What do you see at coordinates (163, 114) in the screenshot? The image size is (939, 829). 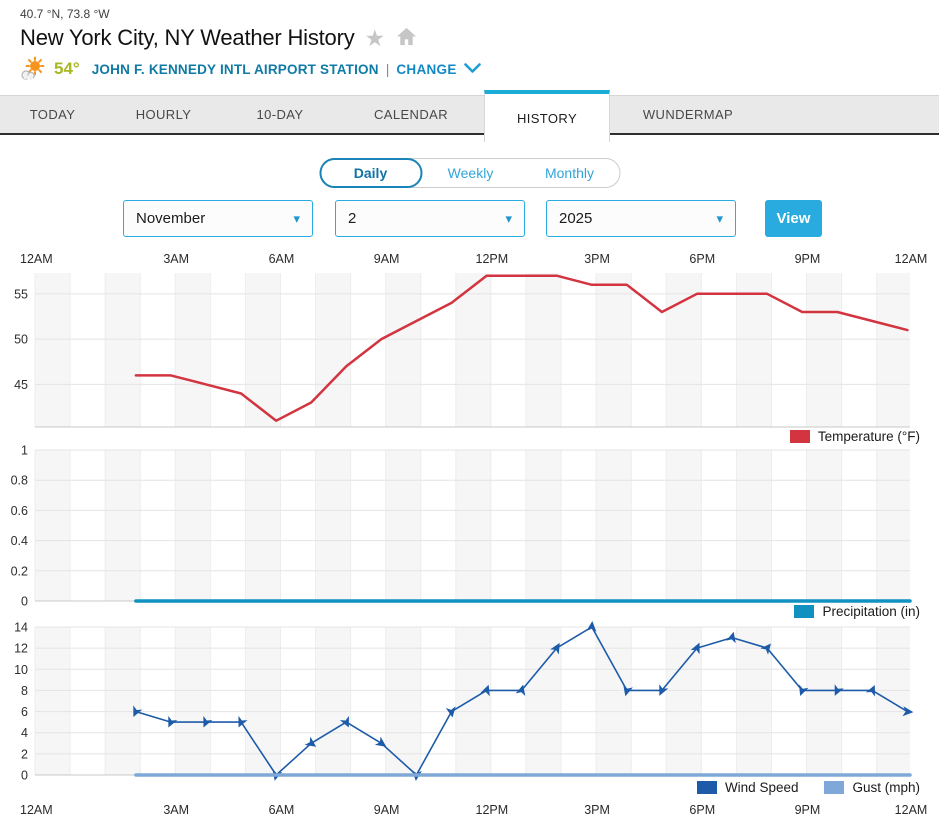 I see `tab-hourly: HOURLY` at bounding box center [163, 114].